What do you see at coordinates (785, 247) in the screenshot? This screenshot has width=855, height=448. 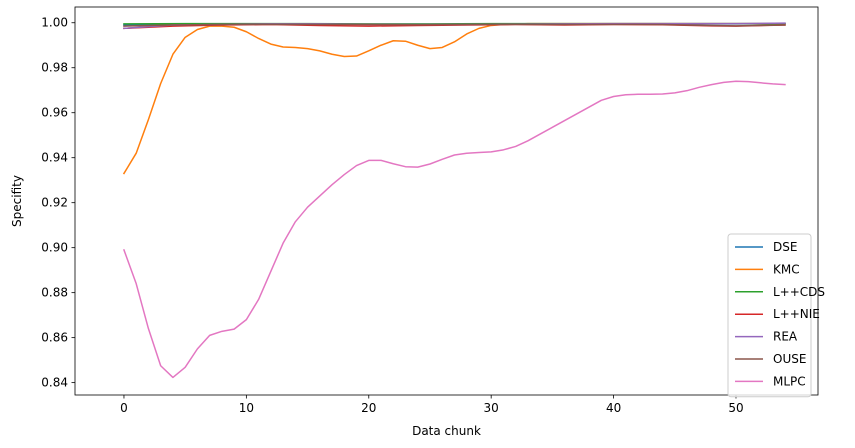 I see `legend-entry: DSE` at bounding box center [785, 247].